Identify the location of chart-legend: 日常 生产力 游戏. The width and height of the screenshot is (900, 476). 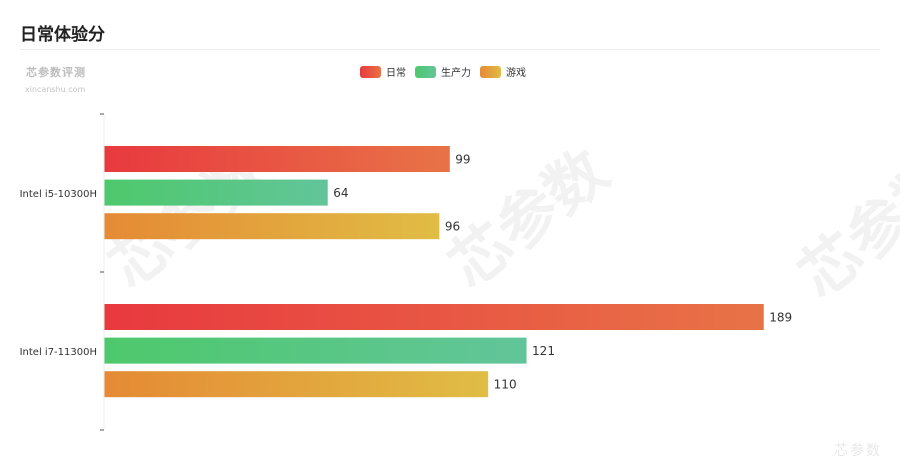
(447, 71).